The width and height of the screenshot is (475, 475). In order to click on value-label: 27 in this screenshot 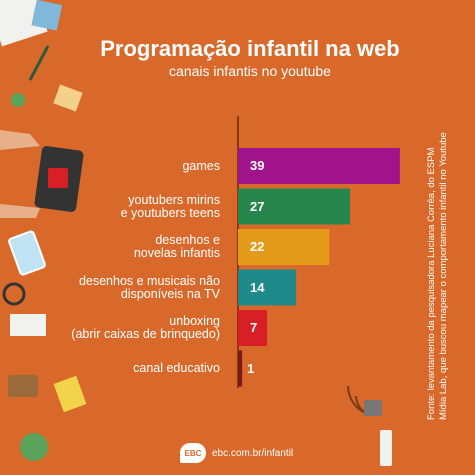, I will do `click(257, 206)`.